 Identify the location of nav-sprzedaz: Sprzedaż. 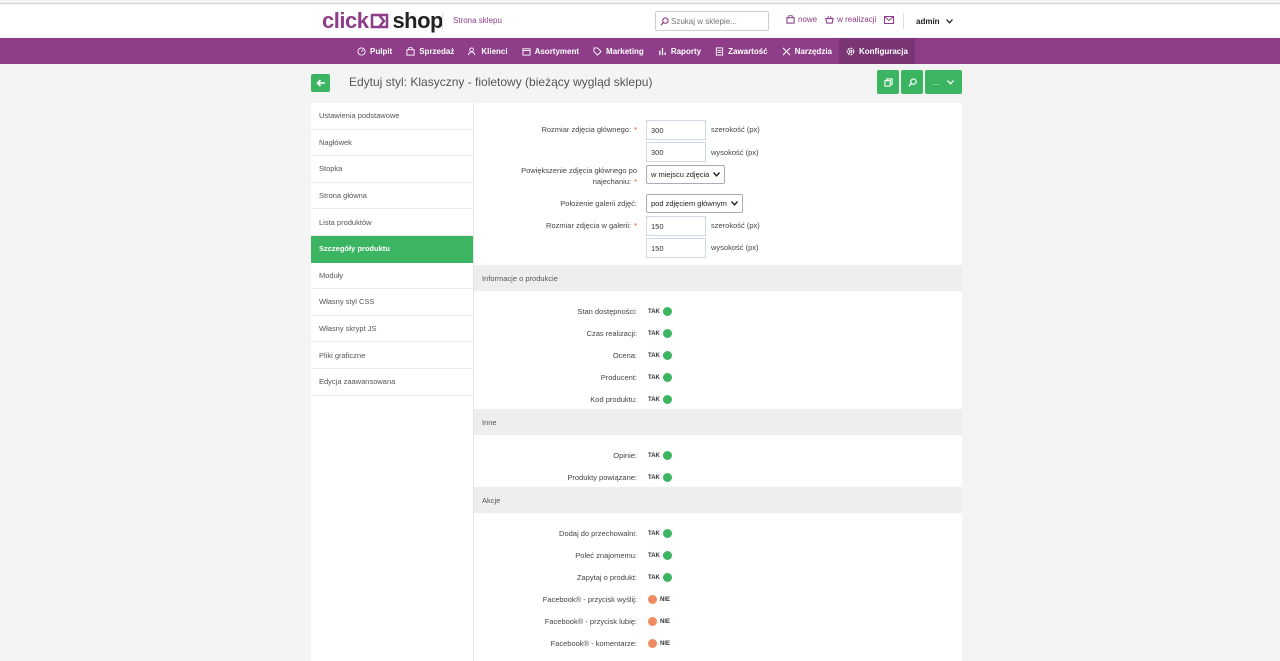
(430, 51).